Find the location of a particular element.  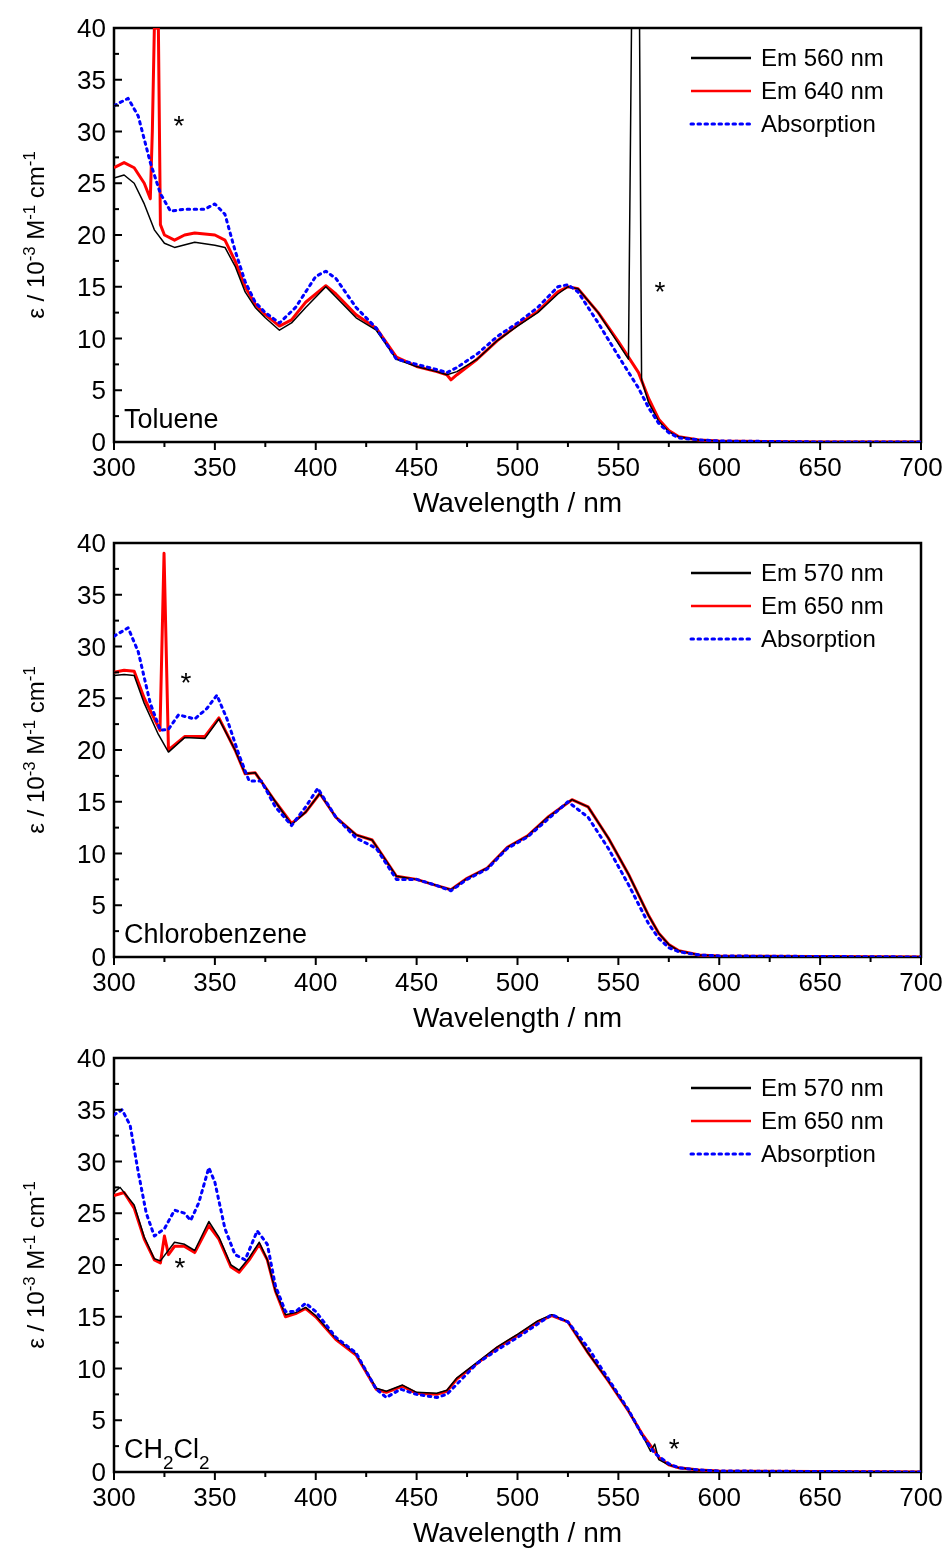

annotation: CH$_{2}$Cl$_{2}$ is located at coordinates (167, 1453).